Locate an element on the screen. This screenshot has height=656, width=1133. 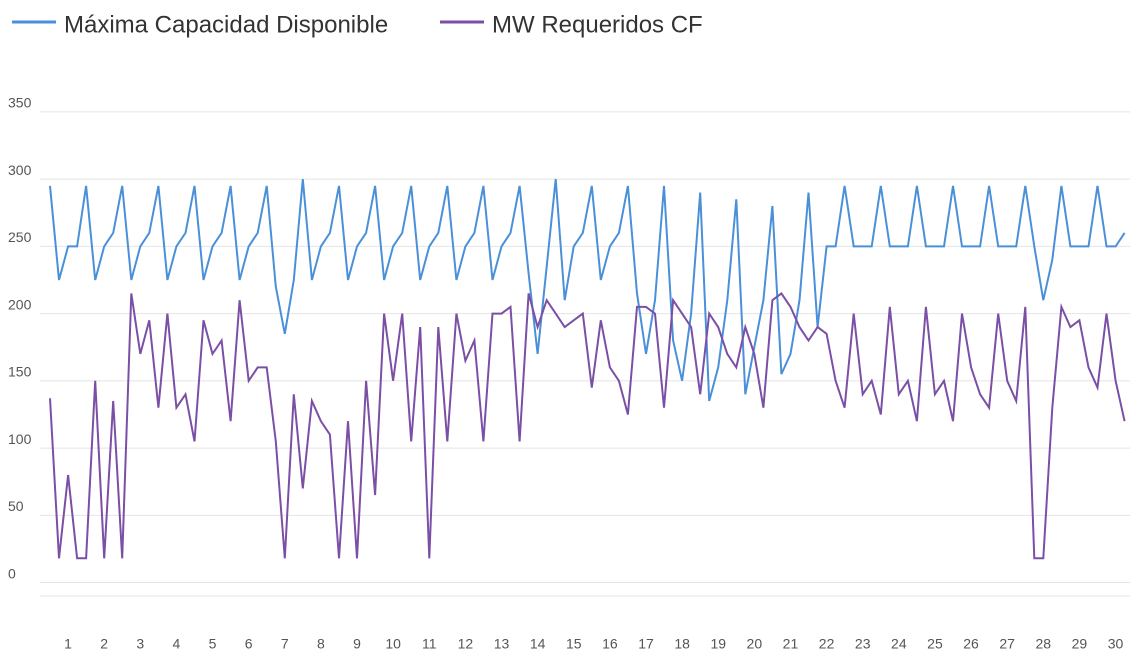
x-tick-label: 7 is located at coordinates (285, 644).